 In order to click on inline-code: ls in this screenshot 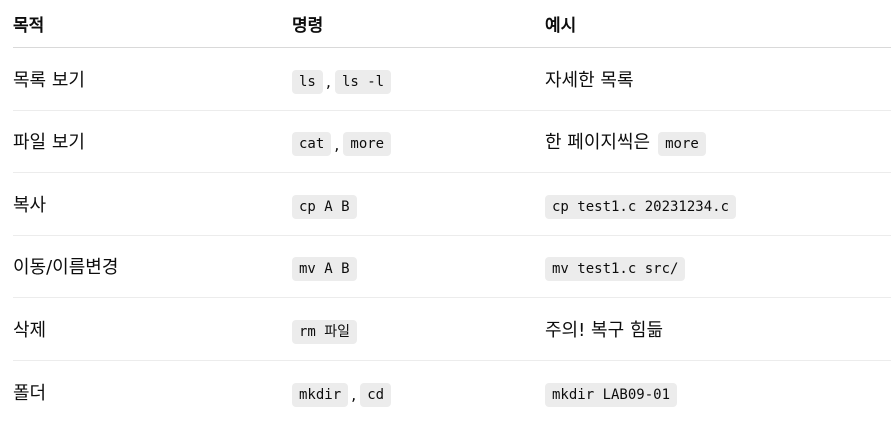, I will do `click(307, 82)`.